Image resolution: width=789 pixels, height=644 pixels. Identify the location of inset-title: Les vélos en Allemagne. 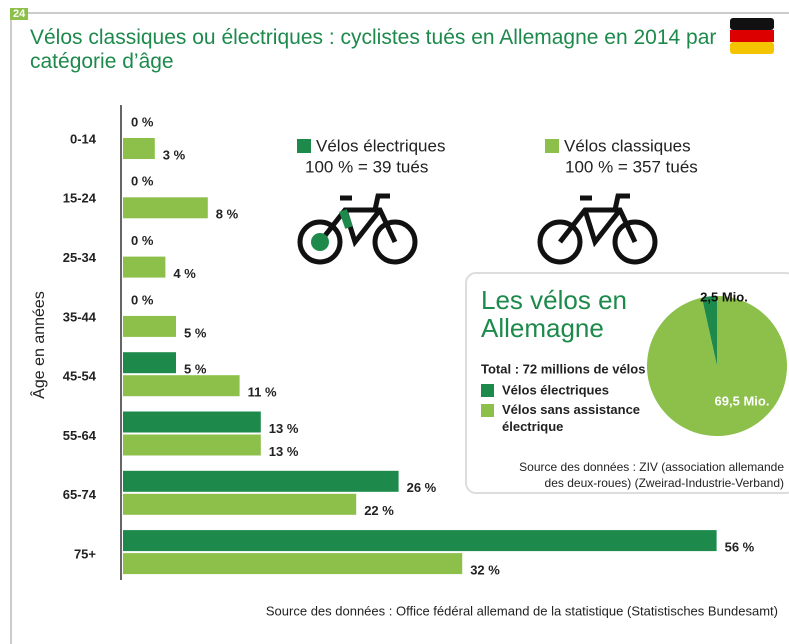
(554, 314).